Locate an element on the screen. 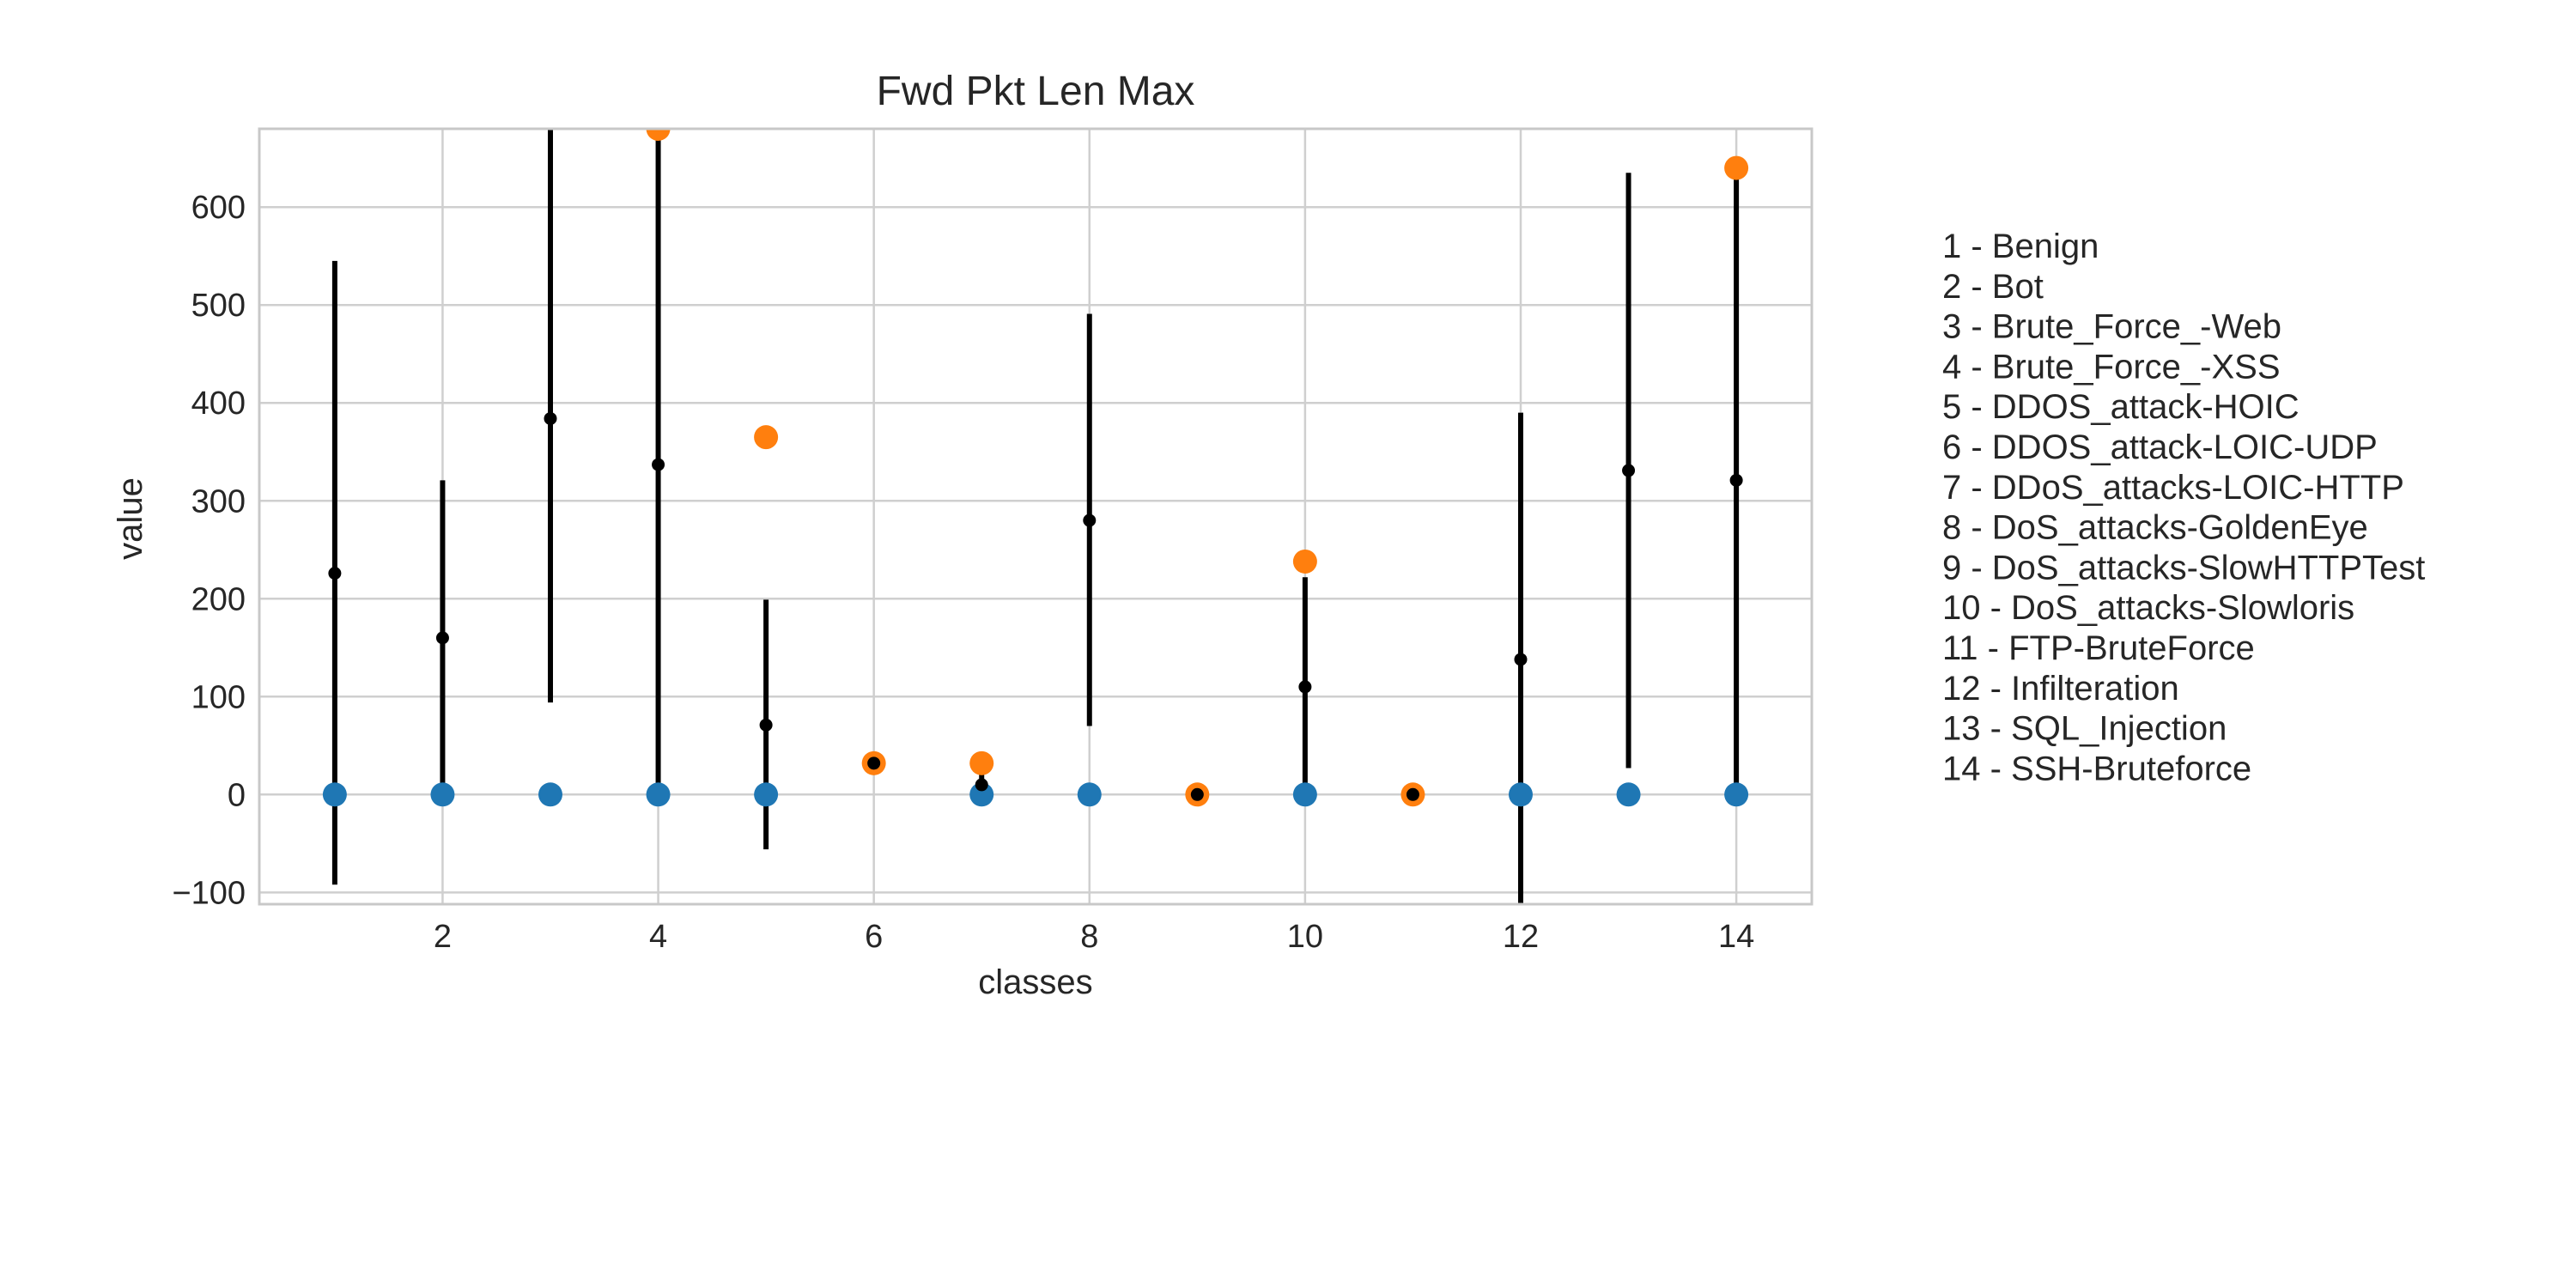  x-tick-label: 8 is located at coordinates (1089, 937).